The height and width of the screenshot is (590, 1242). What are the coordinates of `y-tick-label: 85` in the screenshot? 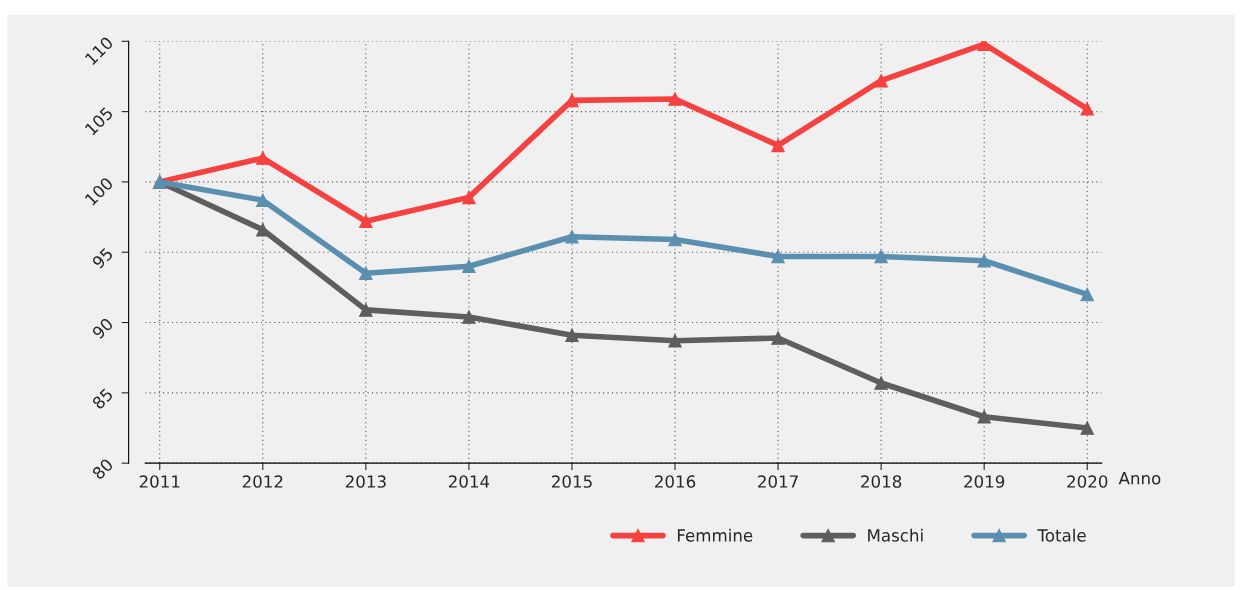 It's located at (102, 398).